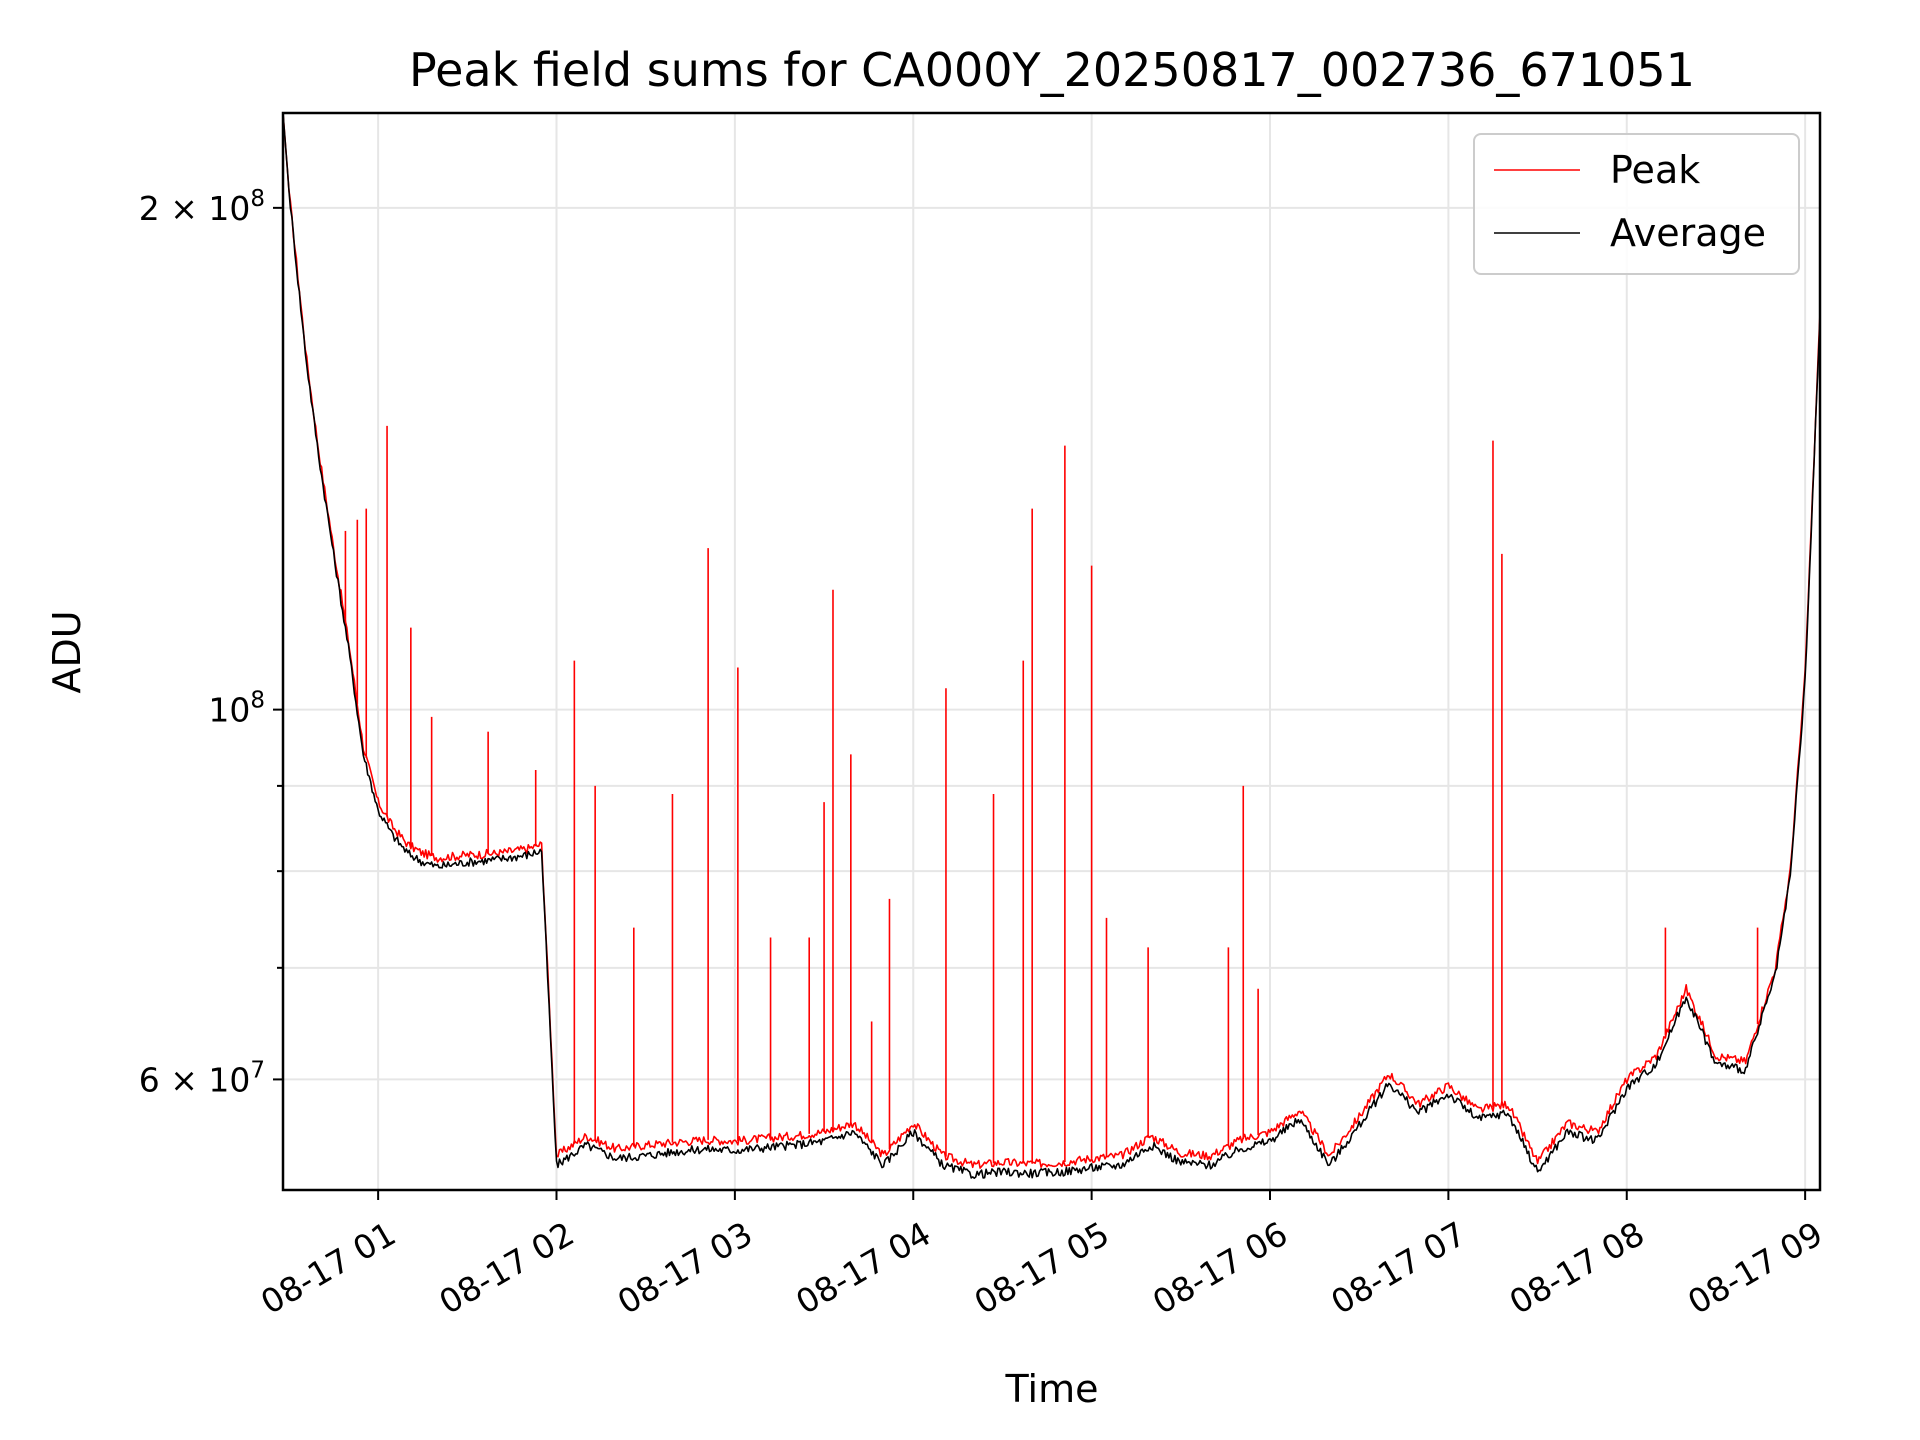  What do you see at coordinates (1688, 233) in the screenshot?
I see `legend-average-label: Average` at bounding box center [1688, 233].